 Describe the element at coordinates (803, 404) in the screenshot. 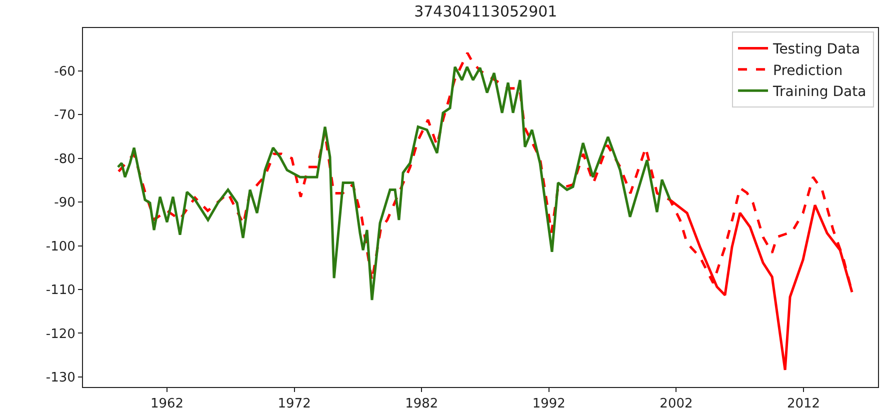

I see `x-tick-label: 2012` at that location.